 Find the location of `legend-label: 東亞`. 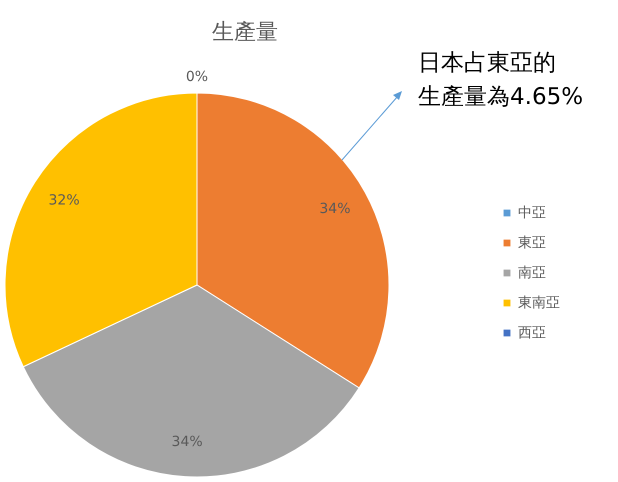

legend-label: 東亞 is located at coordinates (532, 243).